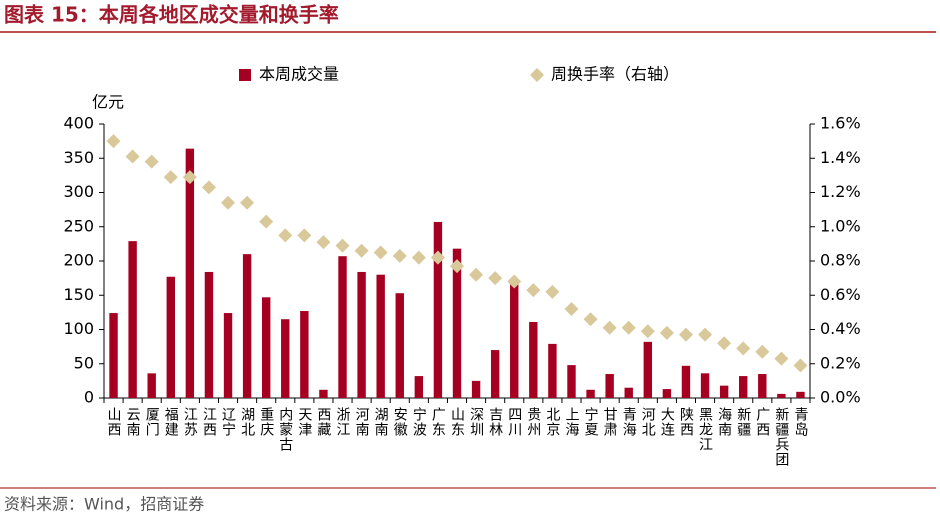 The width and height of the screenshot is (940, 519). What do you see at coordinates (104, 504) in the screenshot?
I see `source: 资料来源：Wind，招商证券` at bounding box center [104, 504].